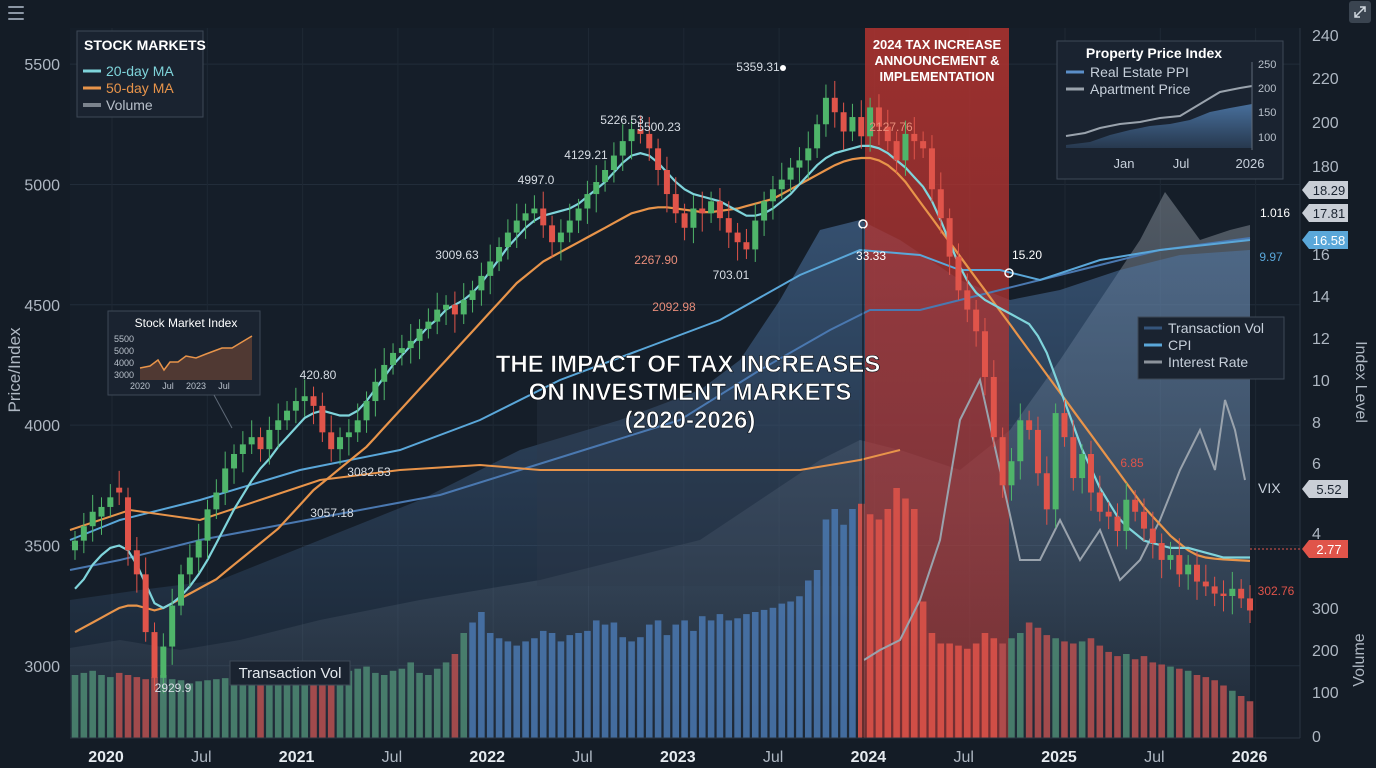 The image size is (1376, 768). Describe the element at coordinates (1325, 213) in the screenshot. I see `badge-shape` at that location.